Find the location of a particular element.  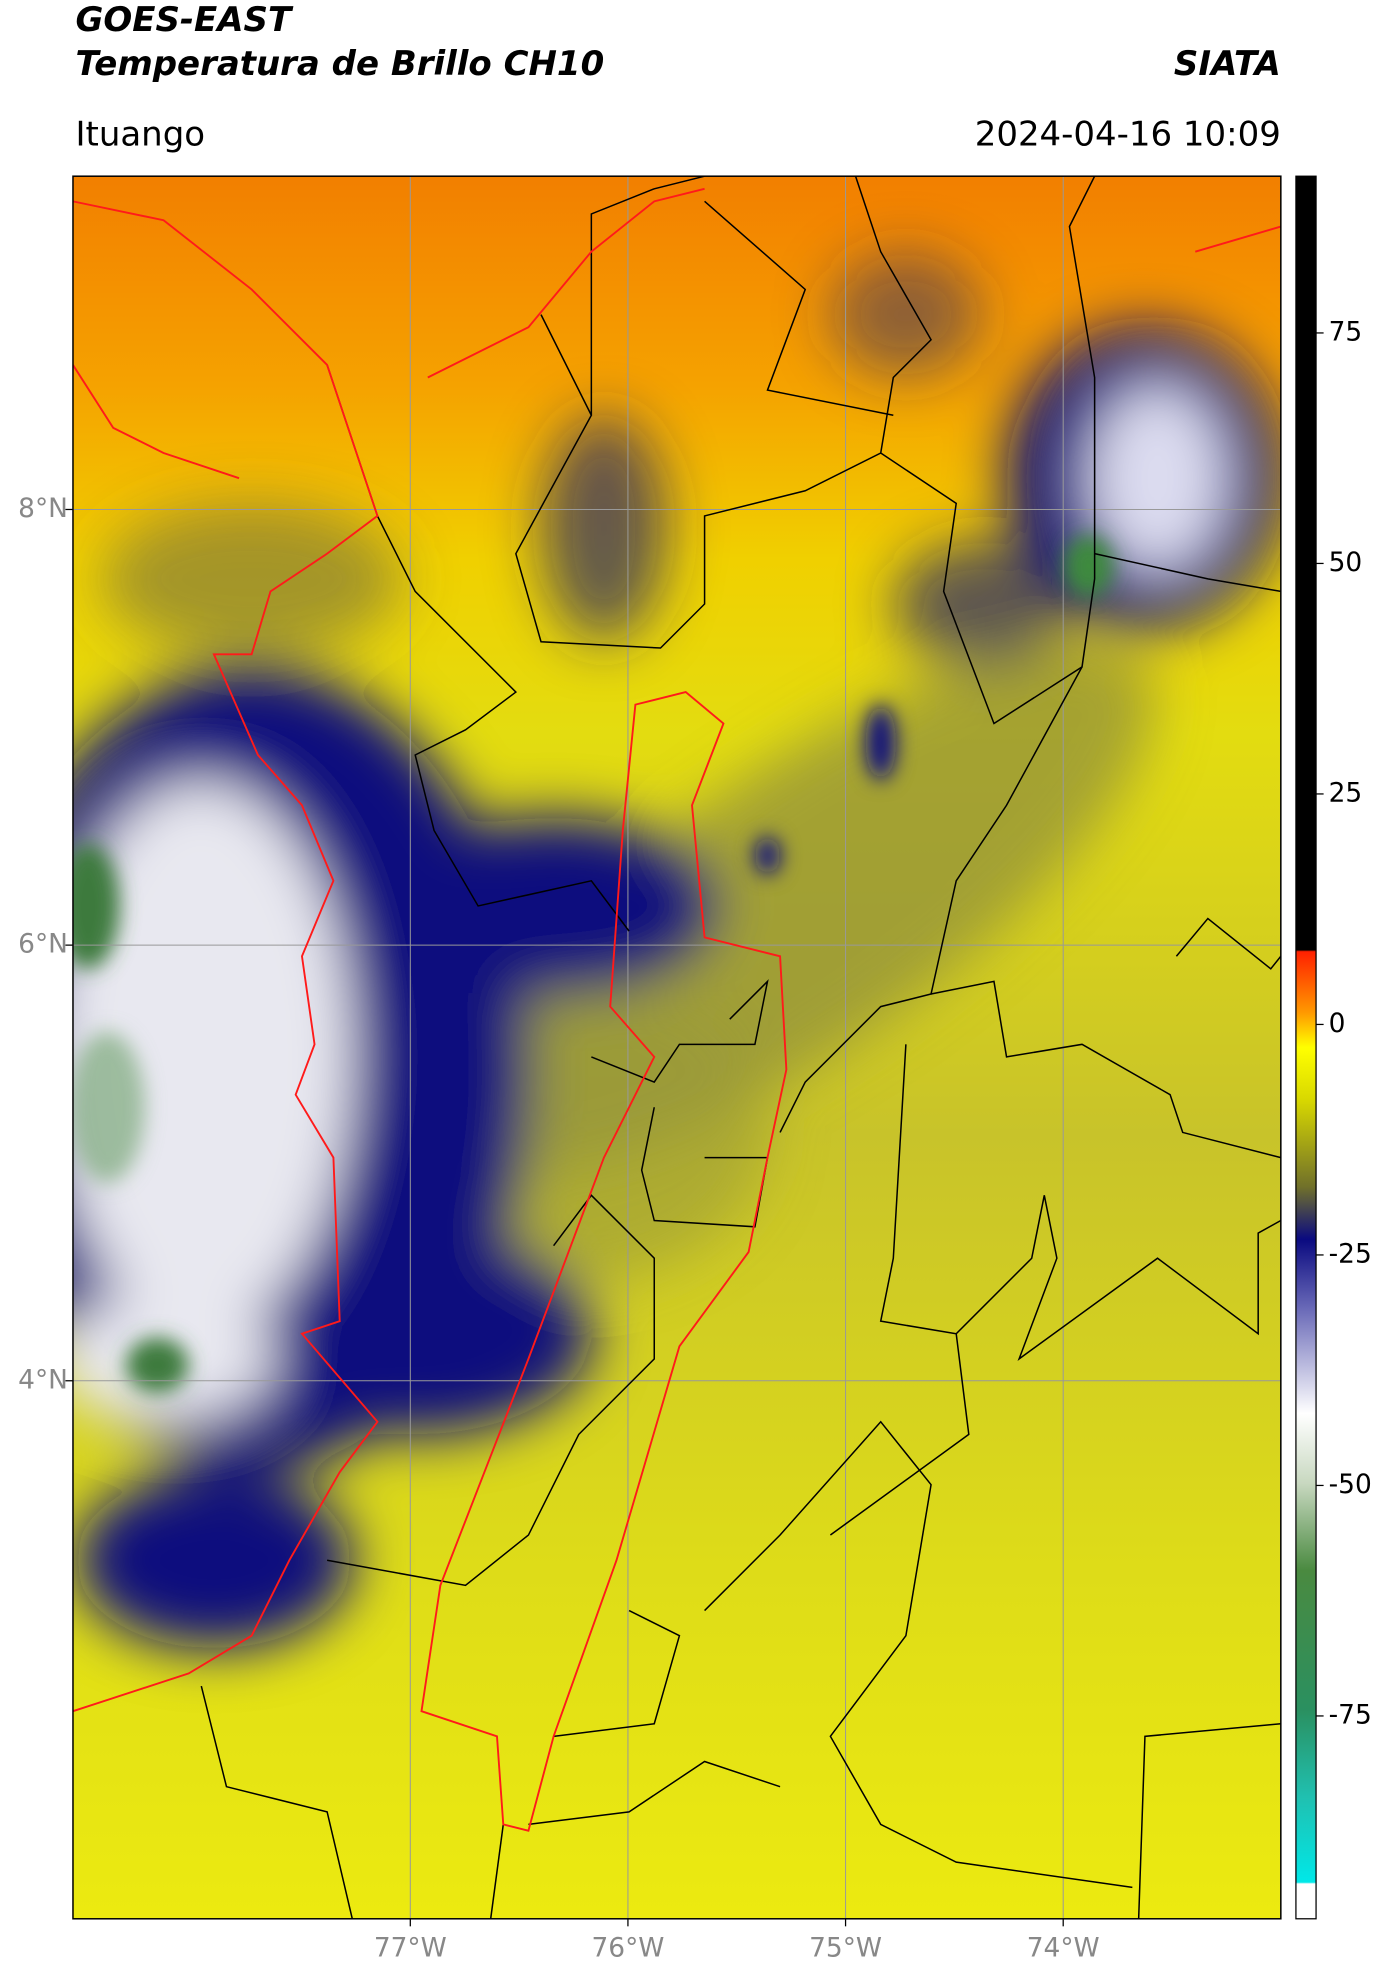

colorbar-tick-label: 75 is located at coordinates (1346, 331).